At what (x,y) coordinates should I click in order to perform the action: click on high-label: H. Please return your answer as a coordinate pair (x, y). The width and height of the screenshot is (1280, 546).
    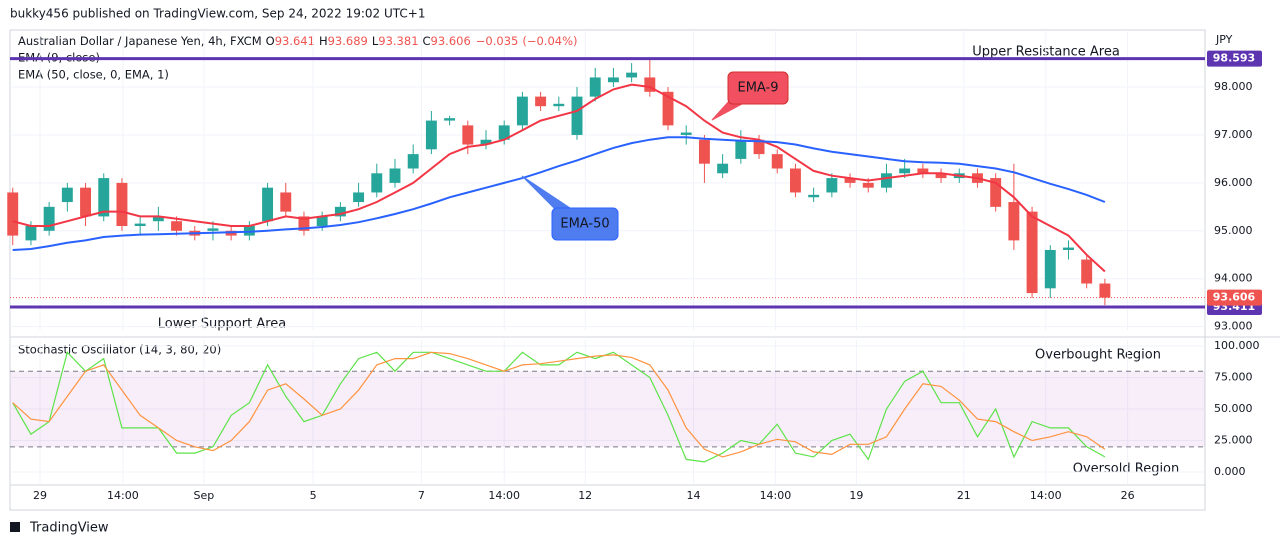
    Looking at the image, I should click on (323, 41).